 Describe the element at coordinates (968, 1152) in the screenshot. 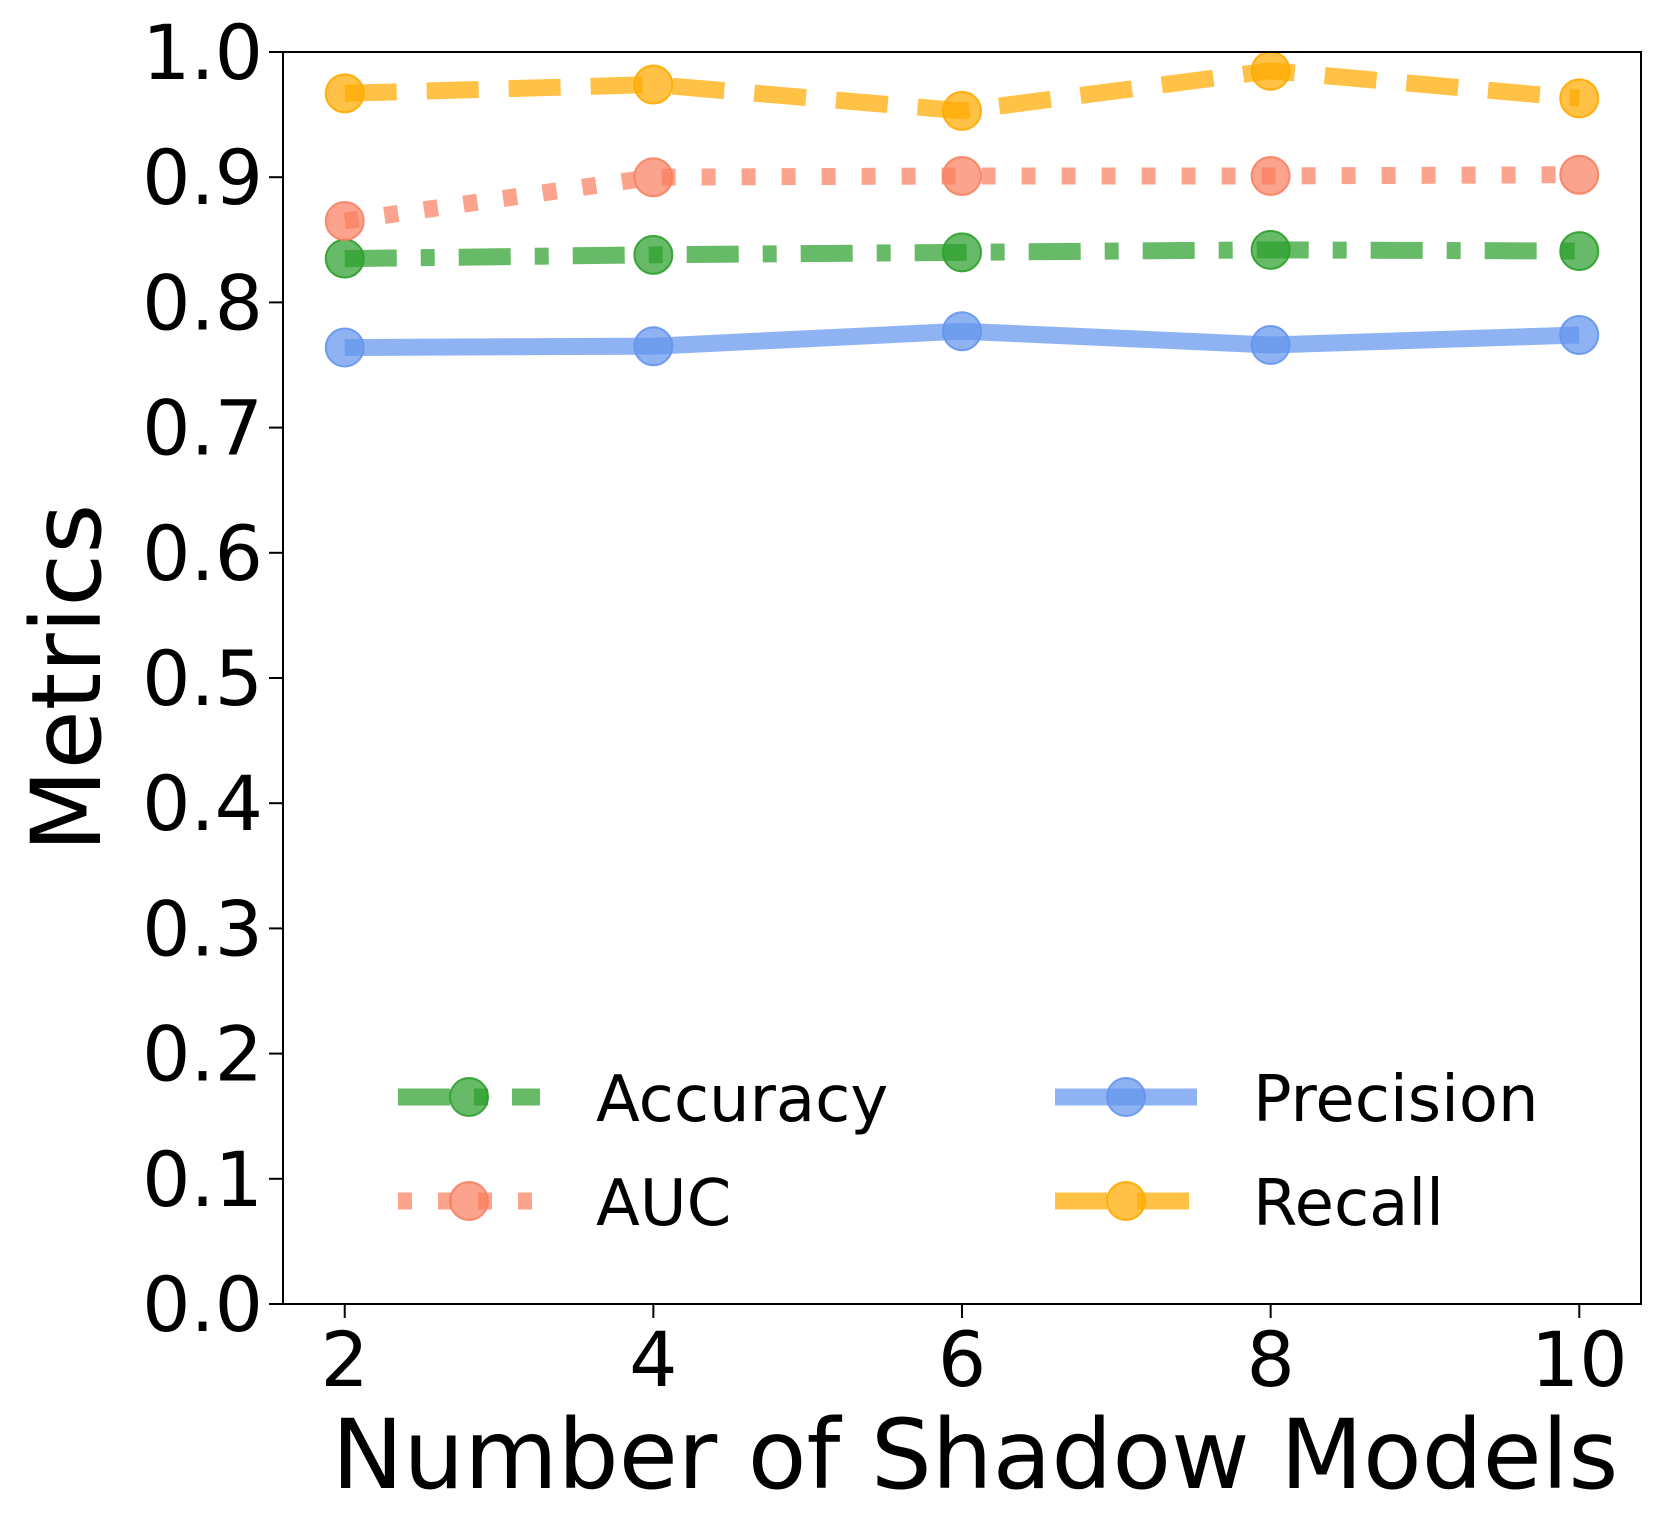

I see `legend: Accuracy AUC Precision Recall` at that location.